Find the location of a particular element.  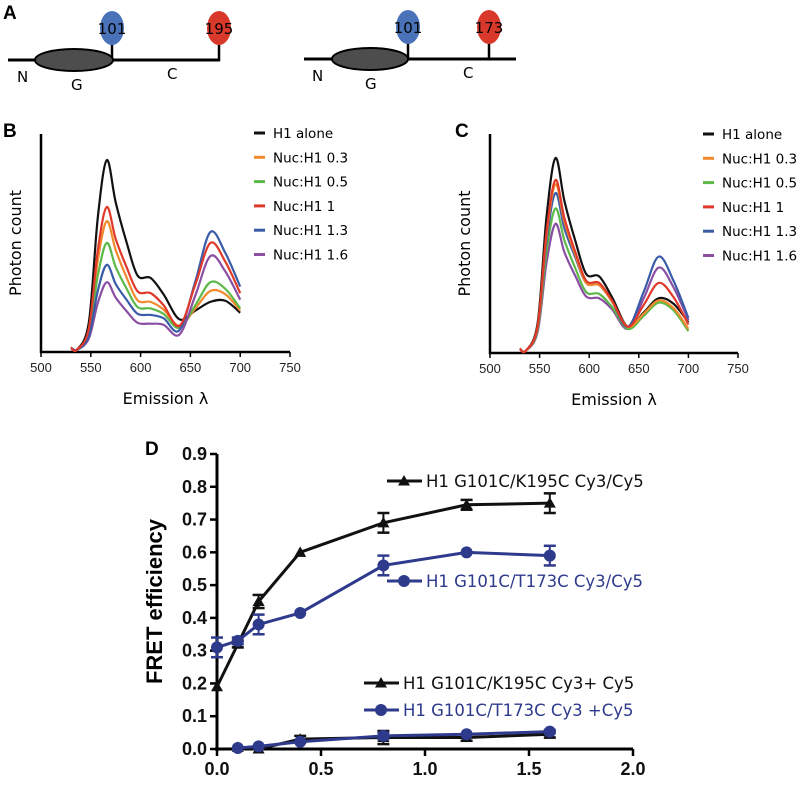

x-tick-label: 1.5 is located at coordinates (528, 769).